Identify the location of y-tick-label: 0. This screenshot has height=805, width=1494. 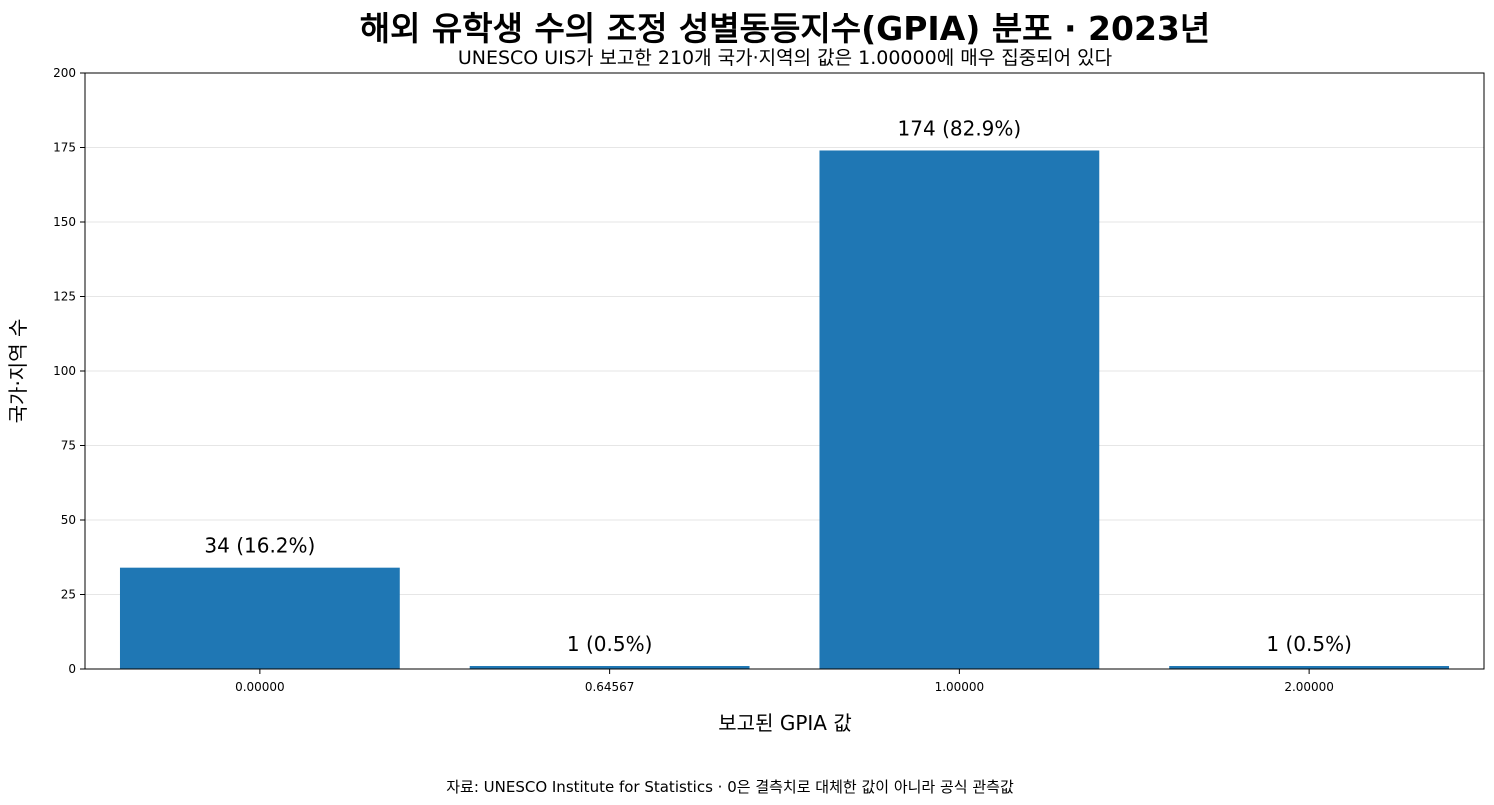
(72, 669).